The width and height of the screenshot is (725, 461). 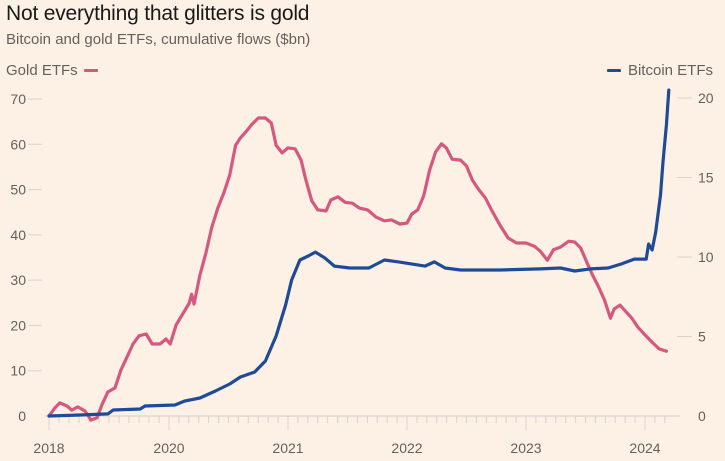 What do you see at coordinates (706, 178) in the screenshot?
I see `y-right-tick-label: 15` at bounding box center [706, 178].